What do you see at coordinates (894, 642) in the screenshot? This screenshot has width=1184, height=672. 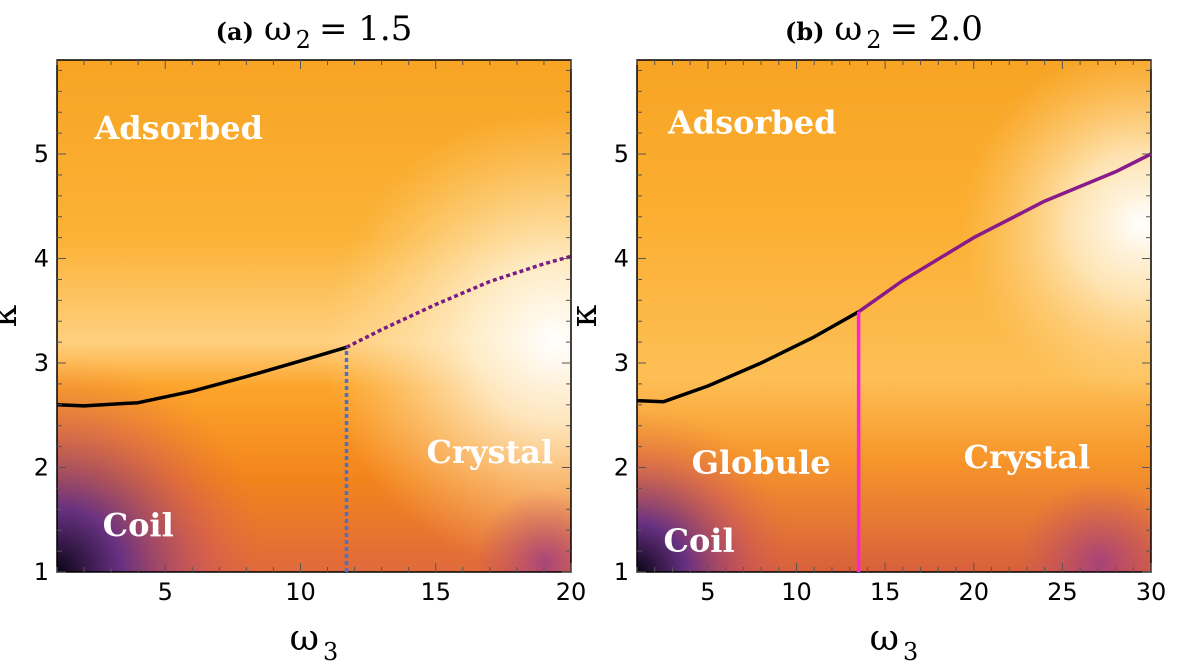 I see `xlabel-b: ω 3` at bounding box center [894, 642].